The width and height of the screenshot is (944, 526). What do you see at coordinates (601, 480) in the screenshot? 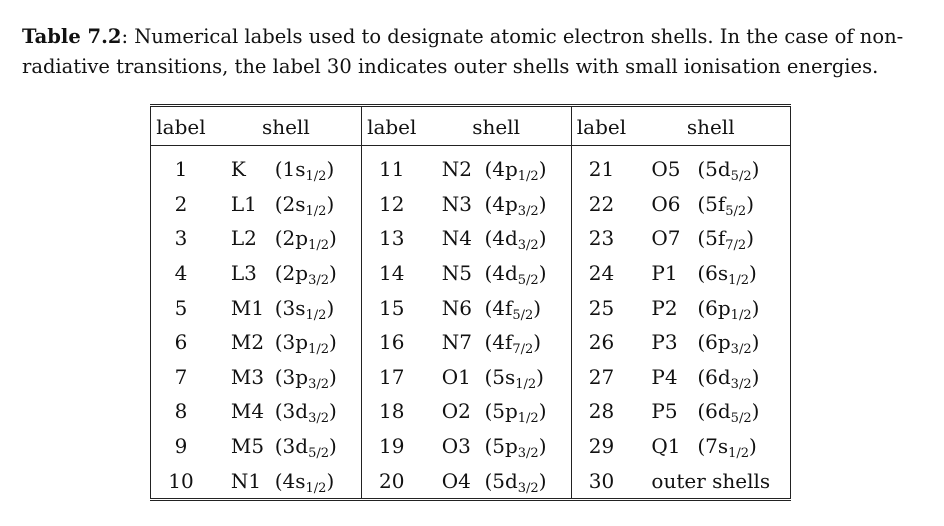
I see `label-cell: 30` at bounding box center [601, 480].